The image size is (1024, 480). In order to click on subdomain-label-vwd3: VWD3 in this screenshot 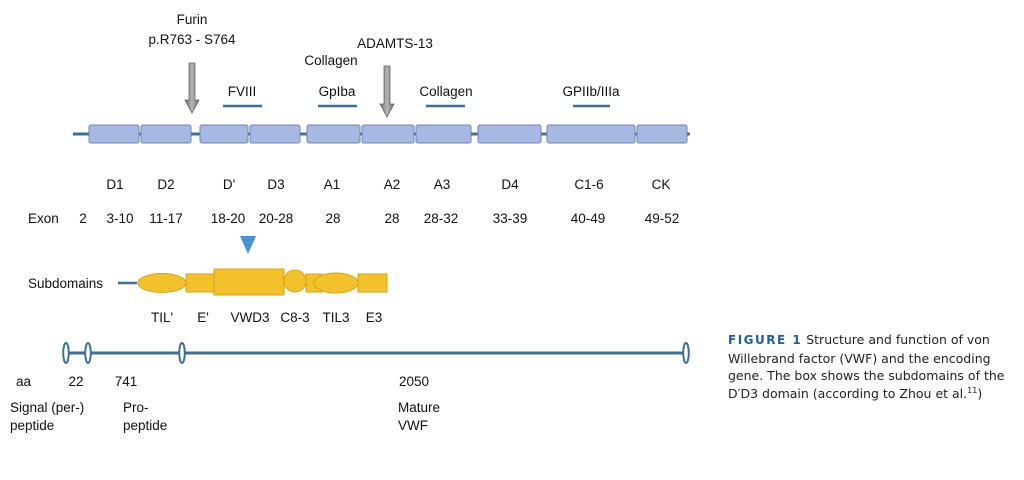, I will do `click(249, 317)`.